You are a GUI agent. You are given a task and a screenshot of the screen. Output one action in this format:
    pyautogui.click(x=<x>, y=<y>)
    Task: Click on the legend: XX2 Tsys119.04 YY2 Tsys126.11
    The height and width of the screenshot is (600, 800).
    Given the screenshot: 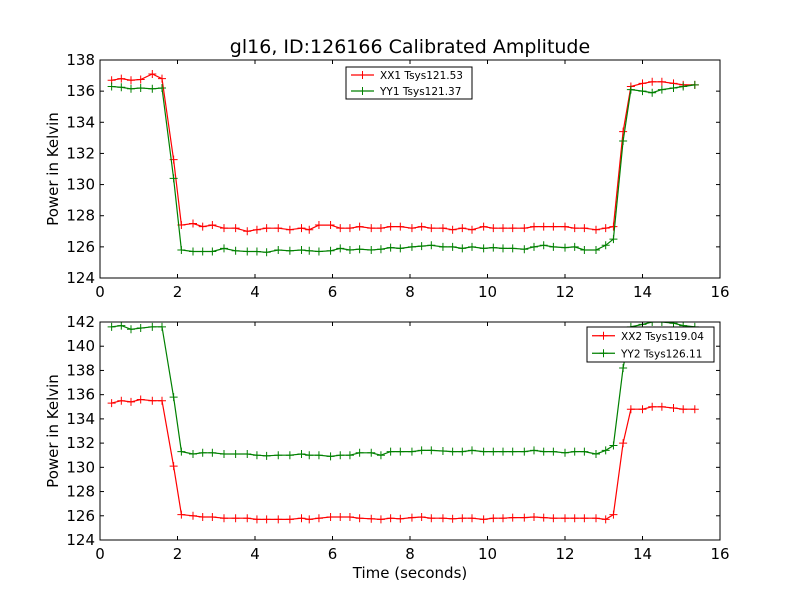 What is the action you would take?
    pyautogui.click(x=650, y=344)
    